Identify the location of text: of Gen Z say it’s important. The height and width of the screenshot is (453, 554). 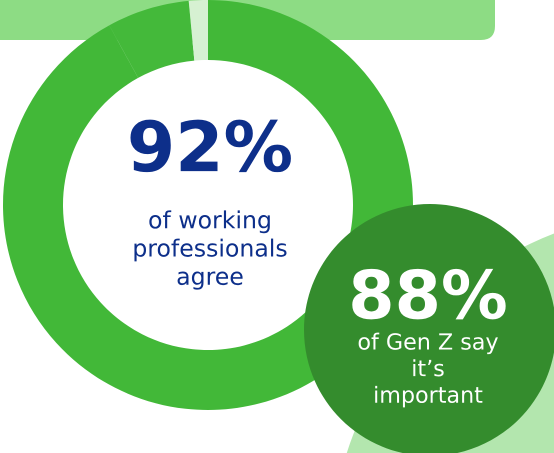
(428, 370).